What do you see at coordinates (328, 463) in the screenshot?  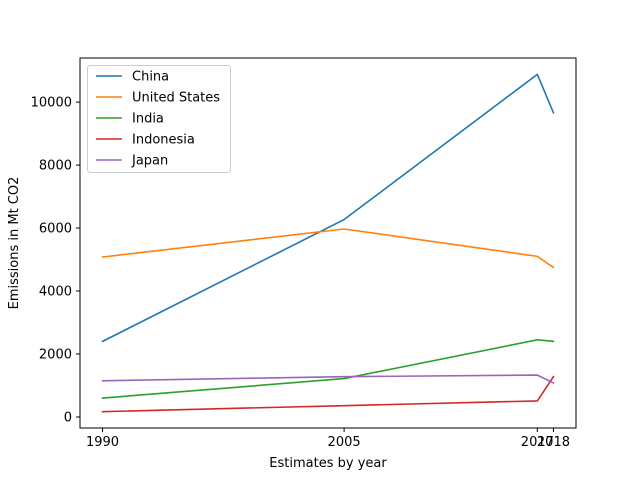 I see `x-axis-label: Estimates by year` at bounding box center [328, 463].